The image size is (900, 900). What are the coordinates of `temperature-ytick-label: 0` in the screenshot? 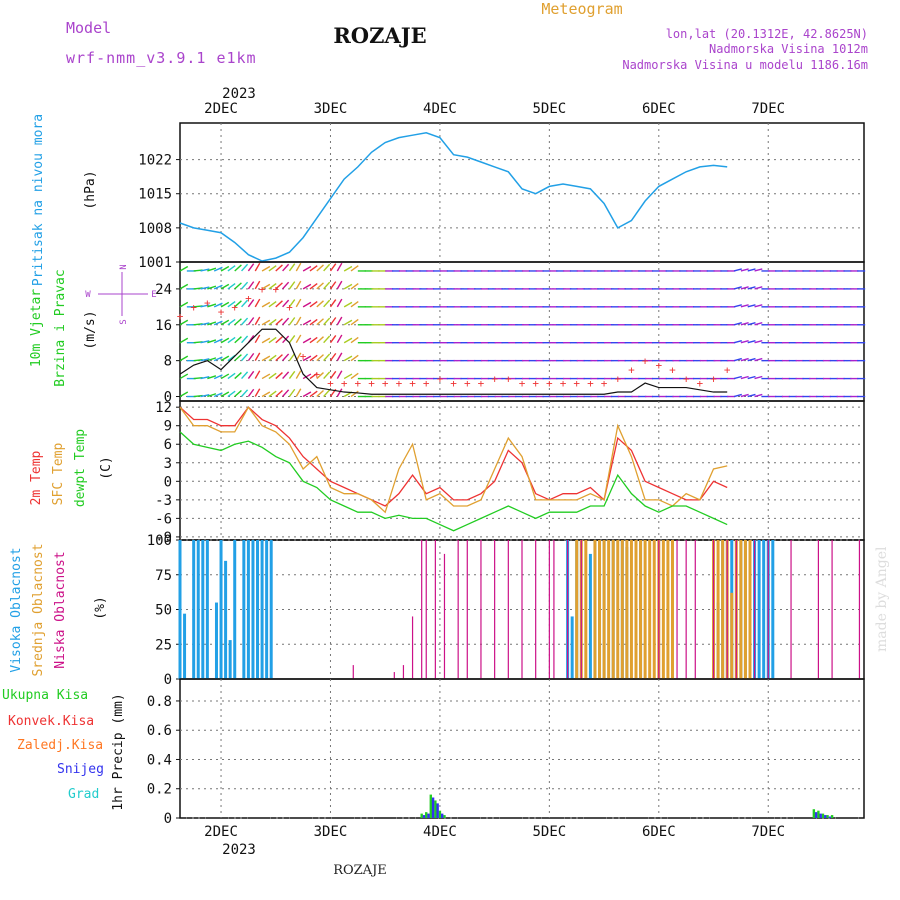 It's located at (168, 482).